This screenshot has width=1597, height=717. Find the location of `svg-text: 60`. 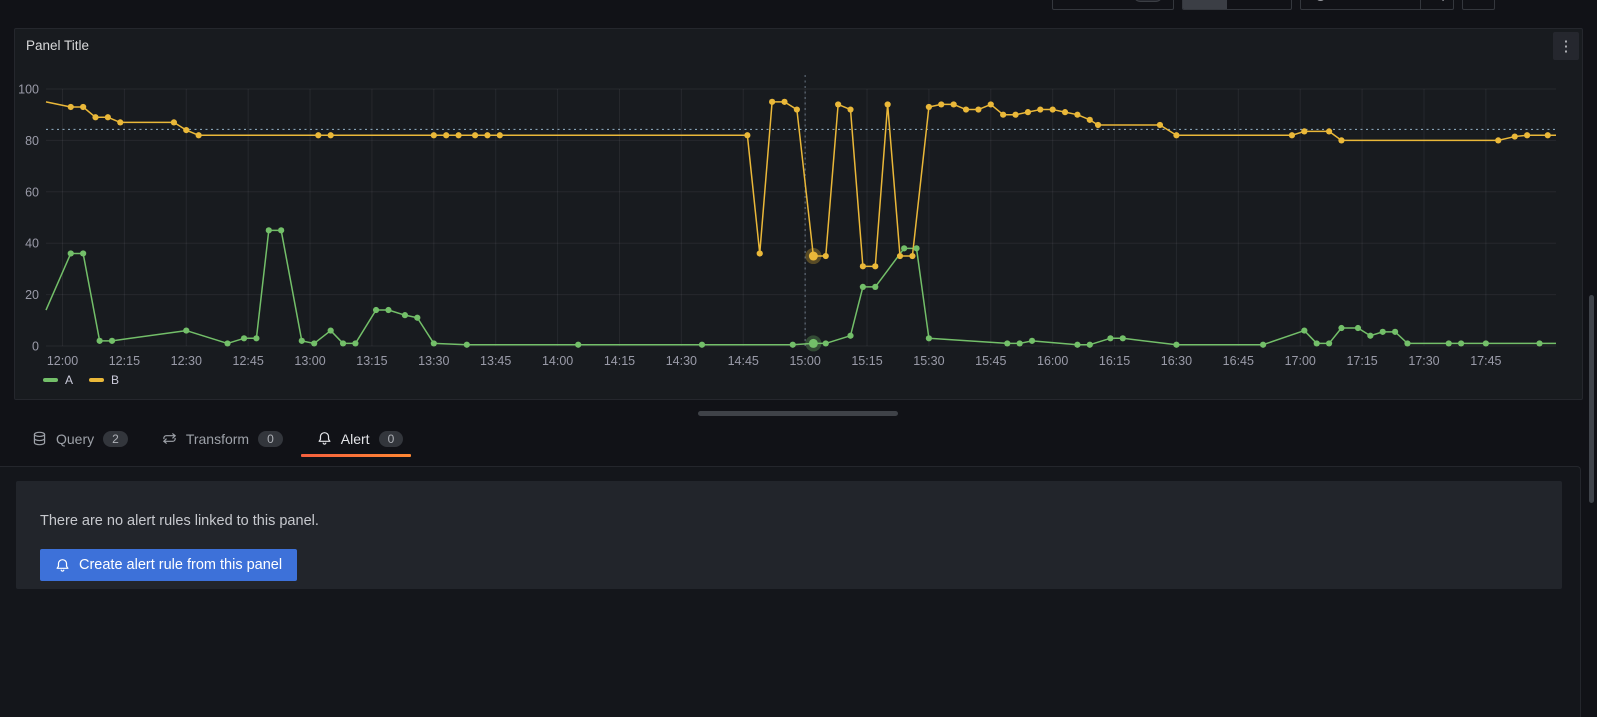

svg-text: 60 is located at coordinates (32, 192).